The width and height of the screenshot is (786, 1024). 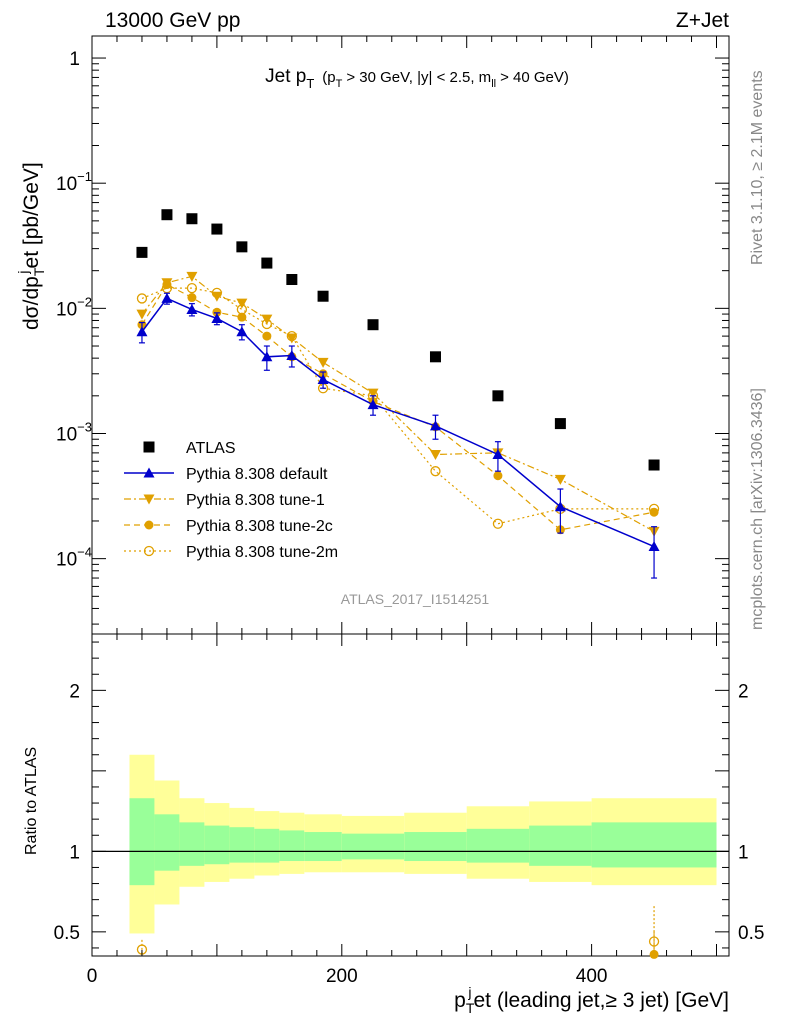 What do you see at coordinates (591, 1000) in the screenshot?
I see `x-axis-label: pTjet (leading jet,≥ 3 jet) [GeV]` at bounding box center [591, 1000].